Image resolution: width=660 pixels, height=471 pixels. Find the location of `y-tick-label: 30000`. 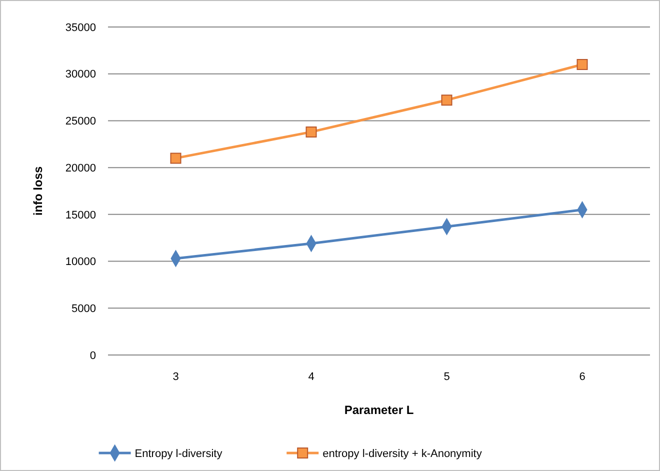

y-tick-label: 30000 is located at coordinates (80, 74).